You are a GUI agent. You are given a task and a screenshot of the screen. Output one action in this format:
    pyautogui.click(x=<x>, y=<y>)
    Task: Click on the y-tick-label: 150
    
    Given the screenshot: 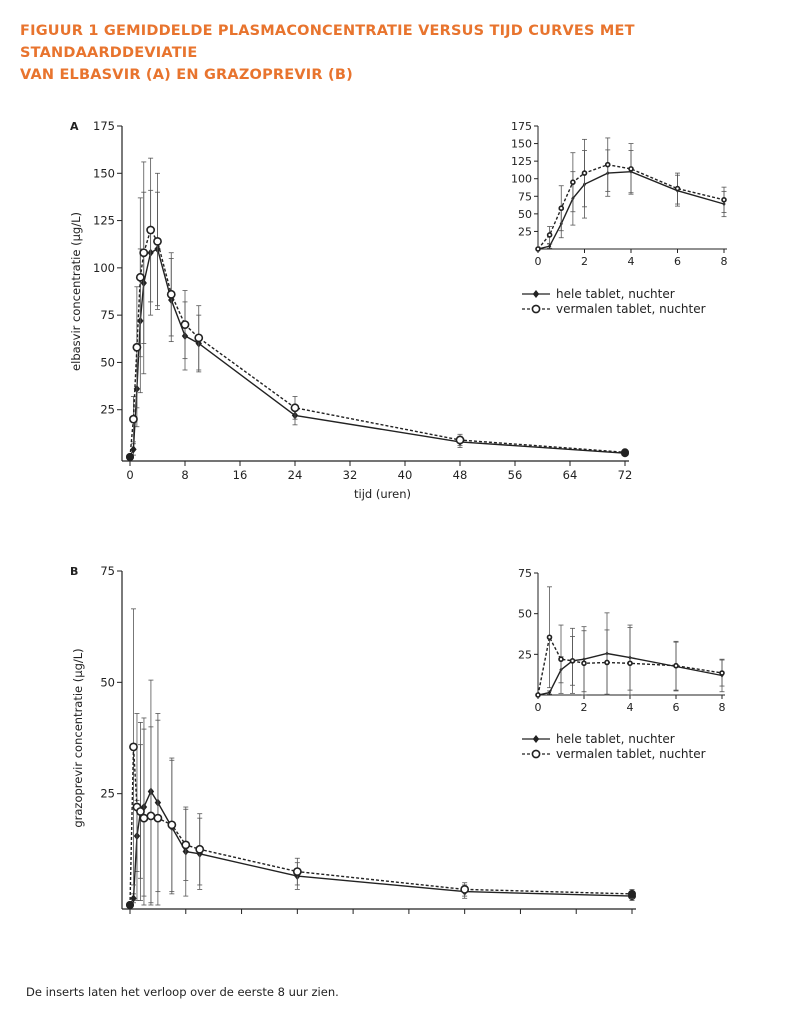 What is the action you would take?
    pyautogui.click(x=104, y=173)
    